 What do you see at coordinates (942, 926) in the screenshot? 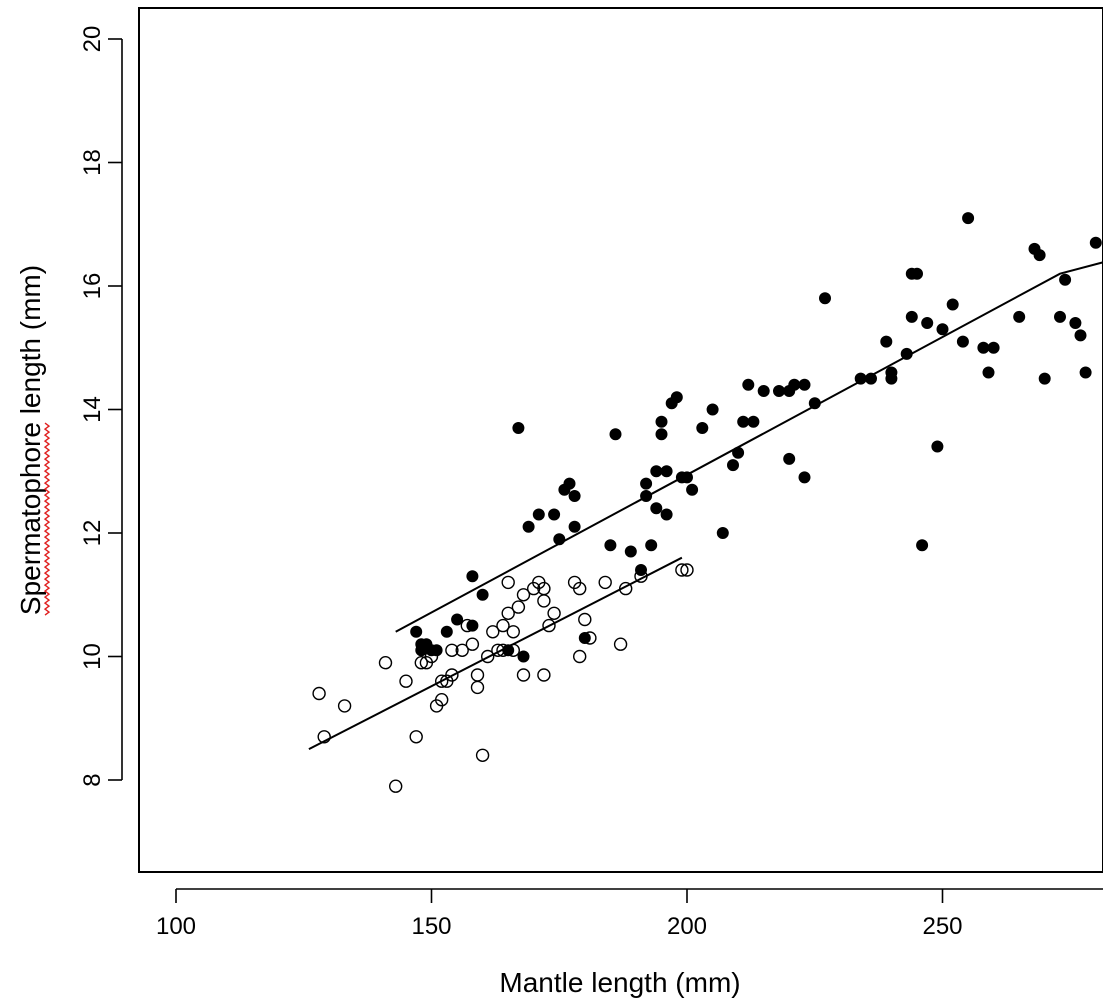
I see `x-tick-label: 250` at bounding box center [942, 926].